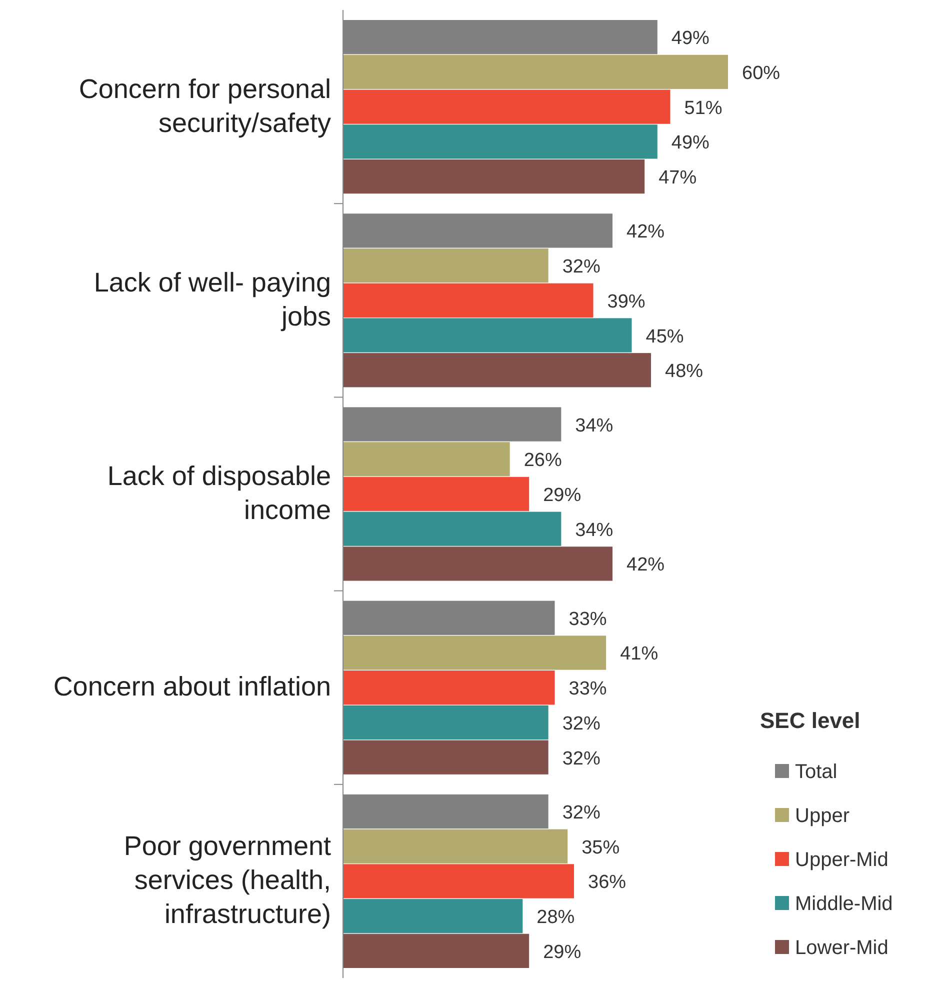  What do you see at coordinates (816, 772) in the screenshot?
I see `legend-label: Total` at bounding box center [816, 772].